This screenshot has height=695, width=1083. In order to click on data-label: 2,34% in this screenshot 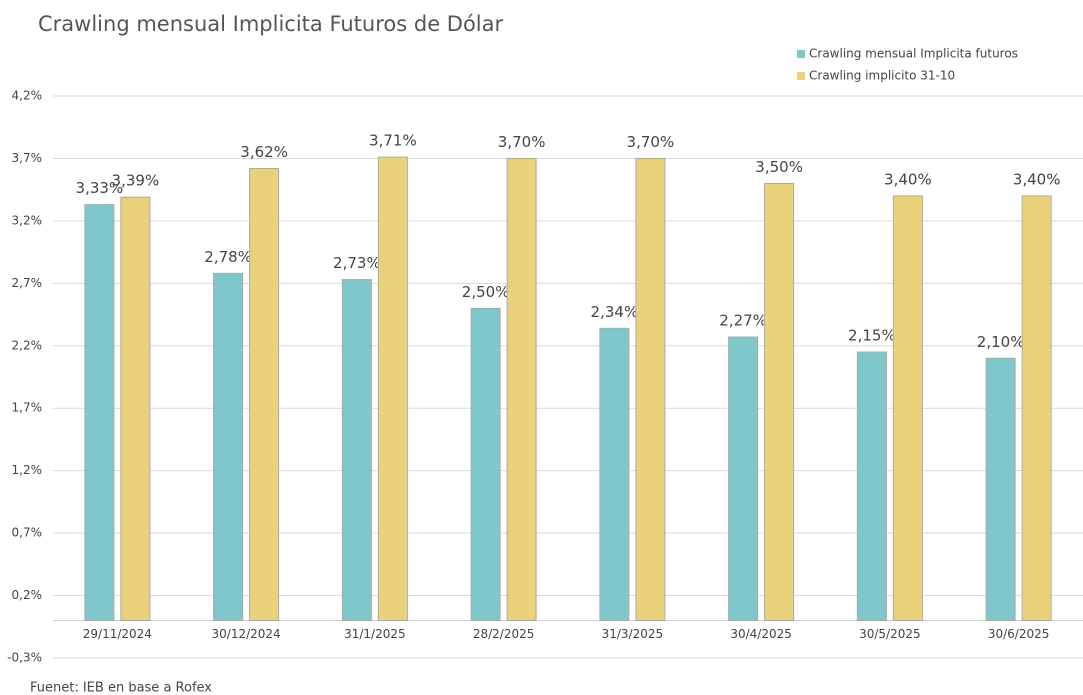, I will do `click(615, 312)`.